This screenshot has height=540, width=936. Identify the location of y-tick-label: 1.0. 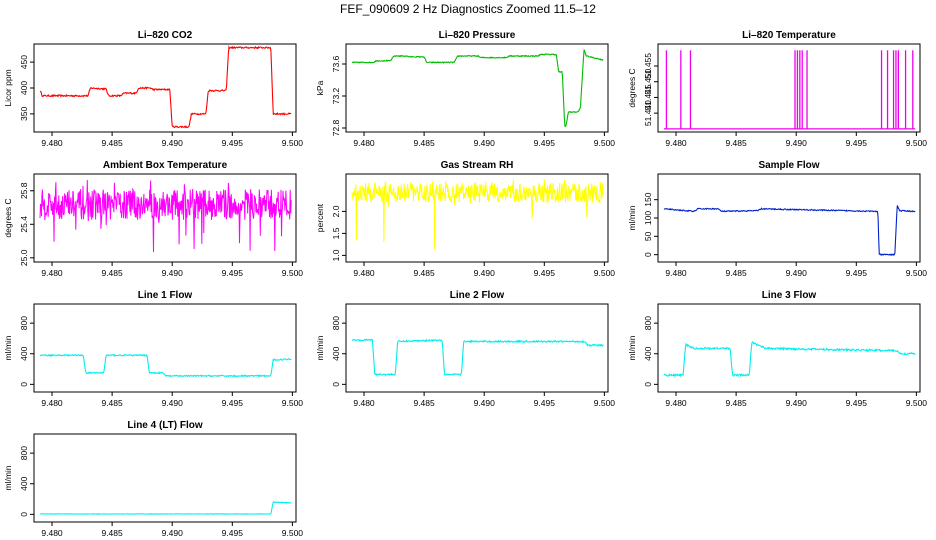
(336, 255).